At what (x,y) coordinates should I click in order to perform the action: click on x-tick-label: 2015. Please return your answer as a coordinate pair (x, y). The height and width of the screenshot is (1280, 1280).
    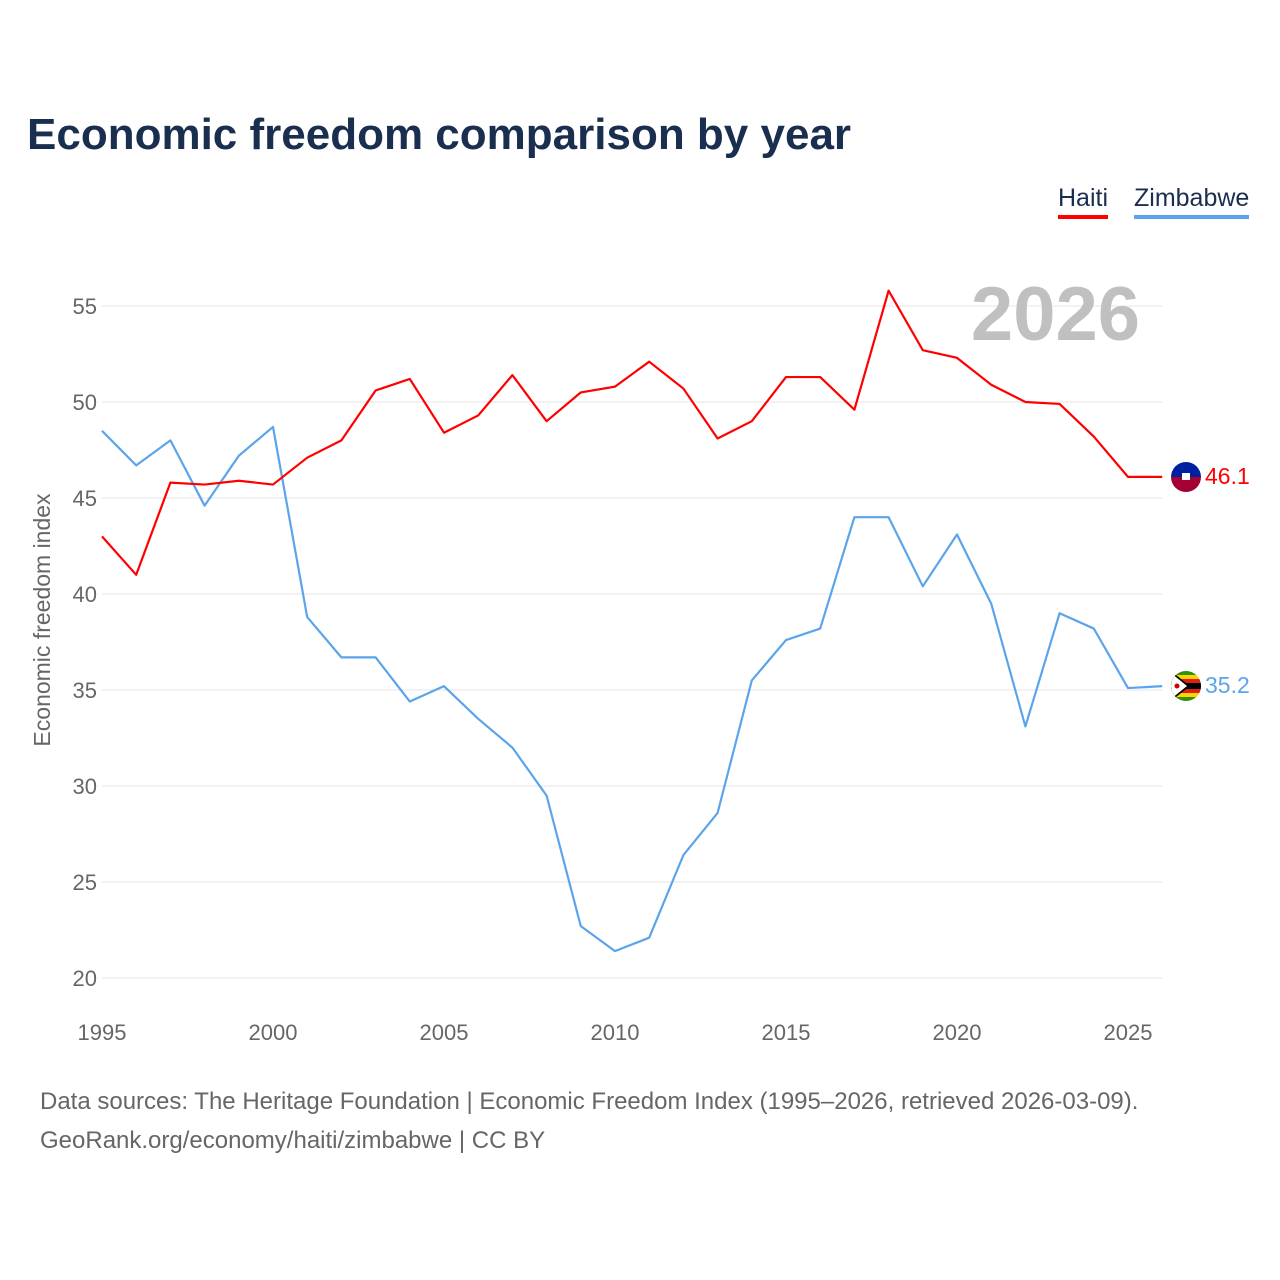
    Looking at the image, I should click on (786, 1032).